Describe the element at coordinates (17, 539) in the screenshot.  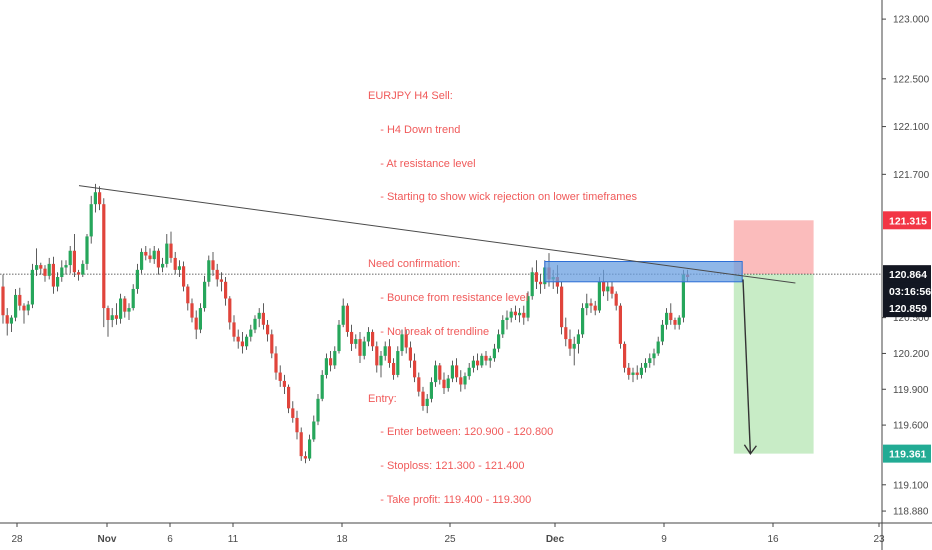
I see `time-tick-label: 28` at that location.